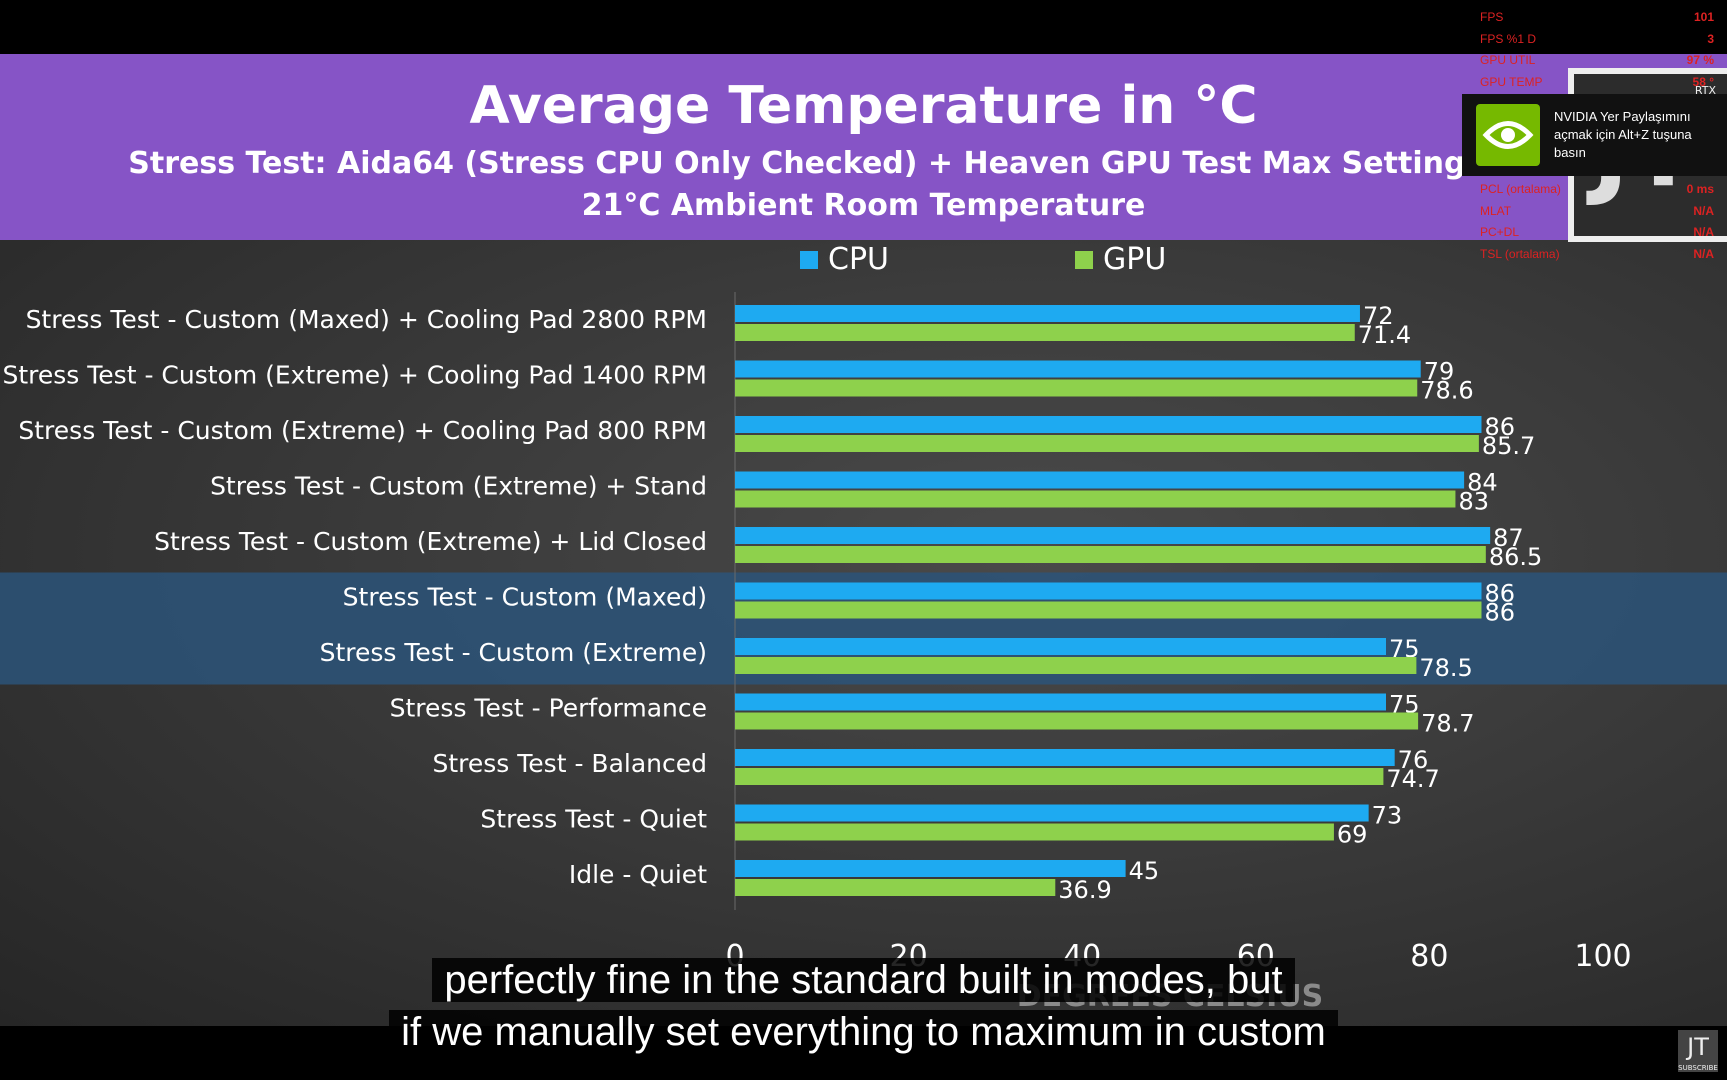  I want to click on data-label-cpu: 79, so click(1439, 372).